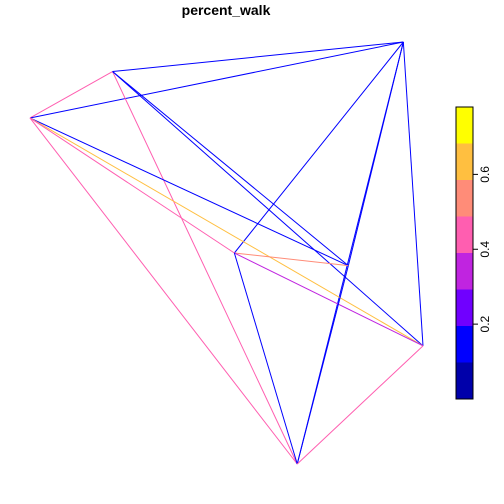 The height and width of the screenshot is (504, 504). What do you see at coordinates (226, 10) in the screenshot?
I see `chart-title: percent_walk` at bounding box center [226, 10].